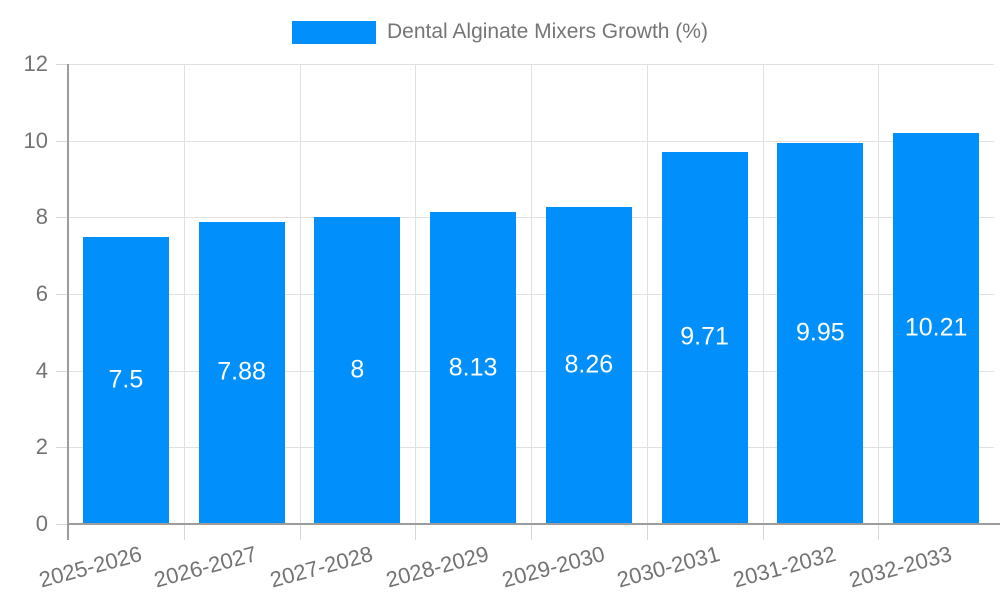 Image resolution: width=1000 pixels, height=600 pixels. I want to click on legend-item: Dental Alginate Mixers Growth (%), so click(500, 32).